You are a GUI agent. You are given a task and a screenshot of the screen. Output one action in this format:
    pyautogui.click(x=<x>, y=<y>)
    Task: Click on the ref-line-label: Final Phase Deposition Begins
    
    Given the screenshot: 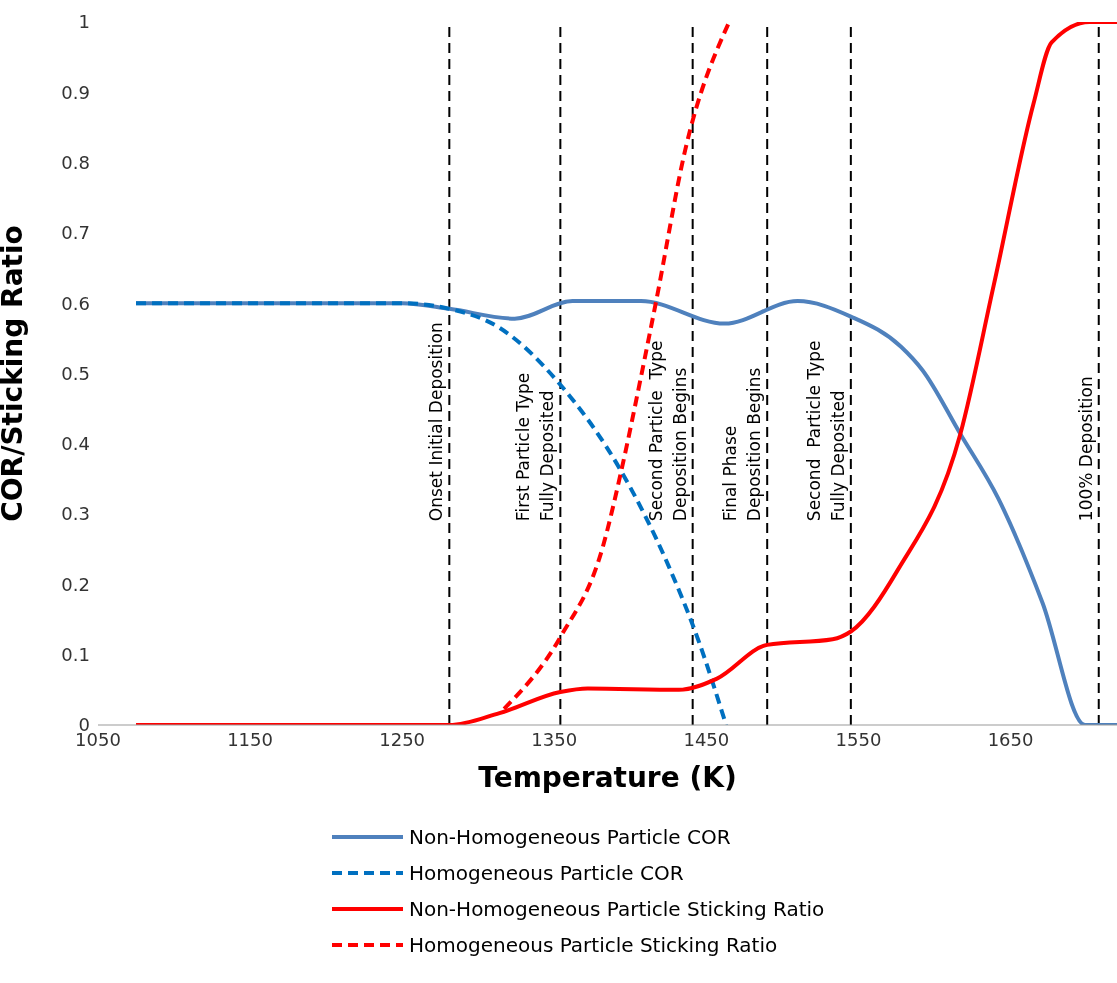 What is the action you would take?
    pyautogui.click(x=742, y=444)
    